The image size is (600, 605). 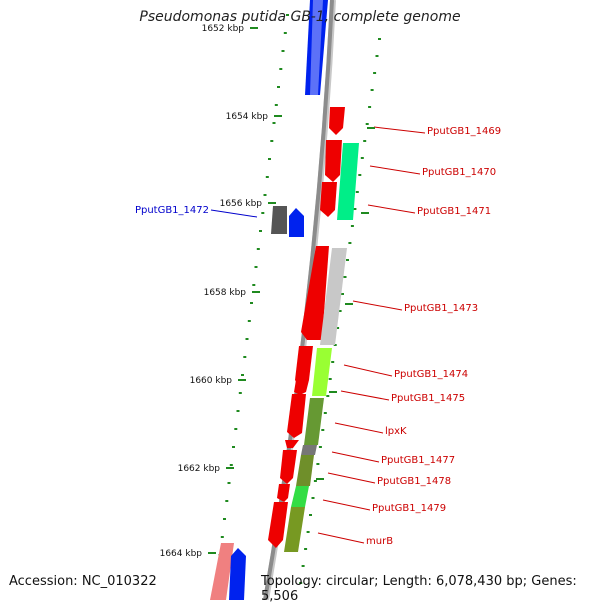 I want to click on gene-label: PputGB1_1471, so click(x=454, y=211).